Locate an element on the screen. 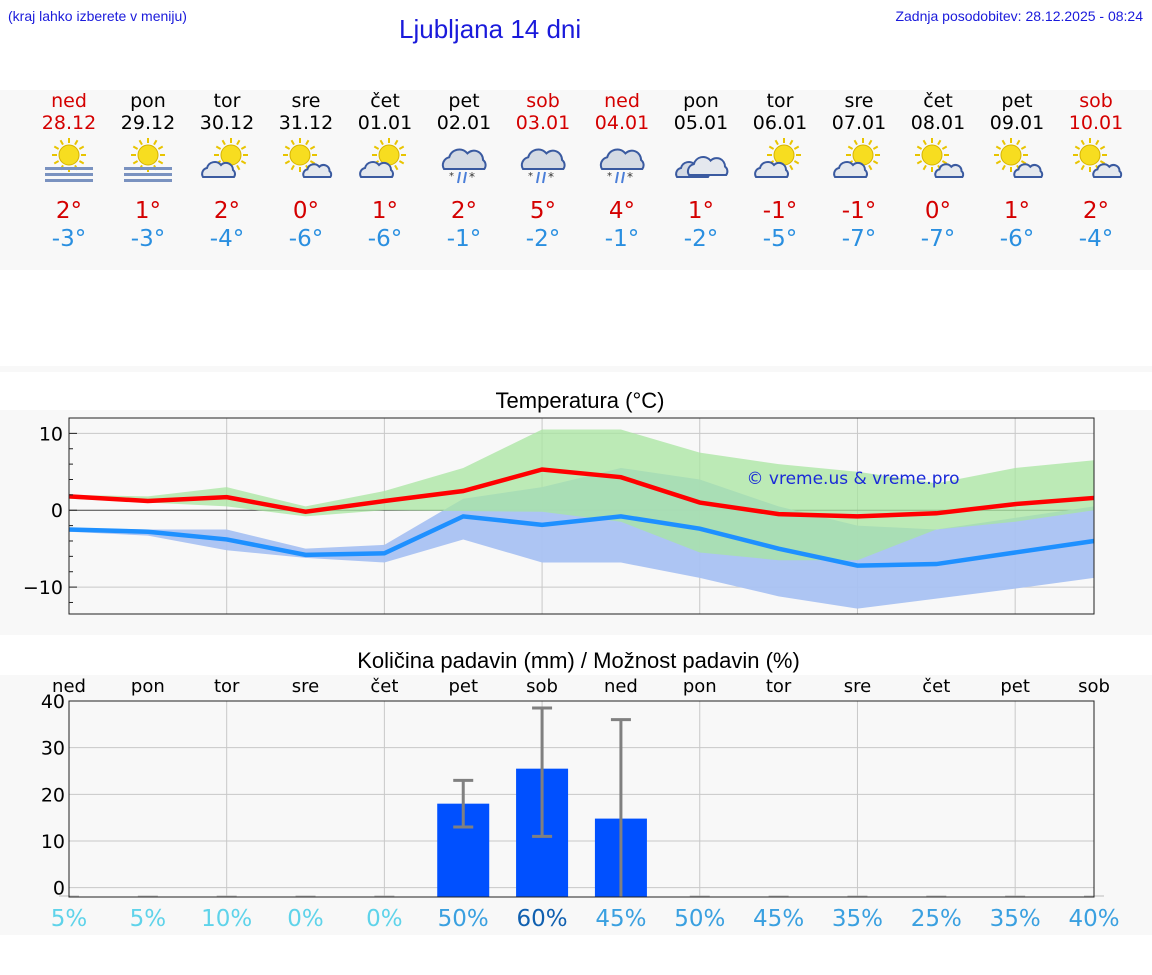 Image resolution: width=1152 pixels, height=975 pixels. min-temp-range-band is located at coordinates (581, 538).